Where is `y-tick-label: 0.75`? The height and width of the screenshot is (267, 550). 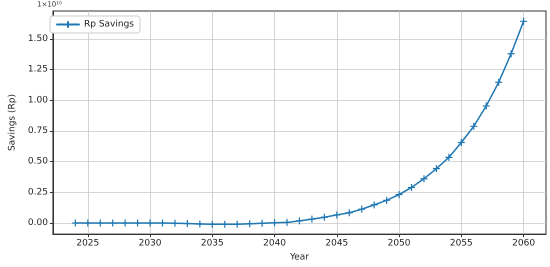 y-tick-label: 0.75 is located at coordinates (38, 131).